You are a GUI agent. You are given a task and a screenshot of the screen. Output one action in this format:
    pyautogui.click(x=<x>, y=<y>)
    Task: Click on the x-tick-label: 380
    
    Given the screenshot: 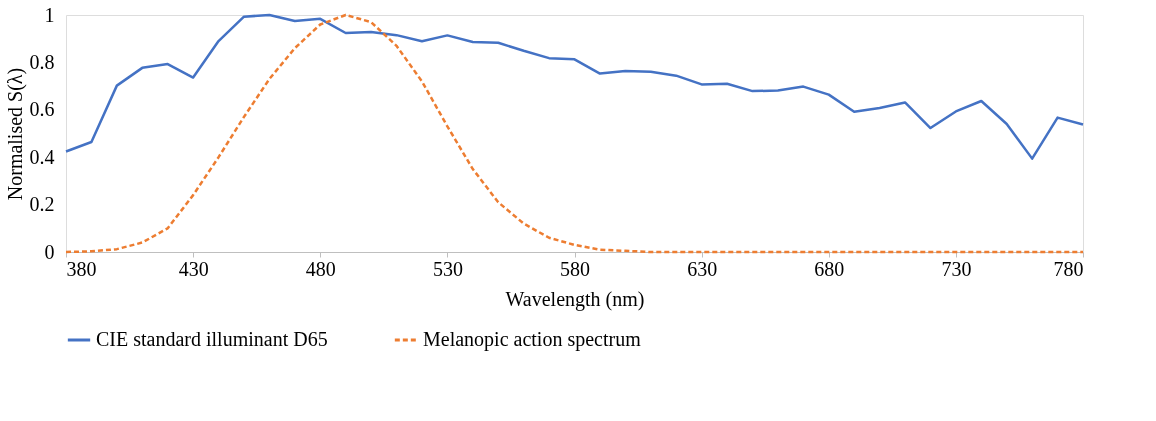 What is the action you would take?
    pyautogui.click(x=81, y=268)
    